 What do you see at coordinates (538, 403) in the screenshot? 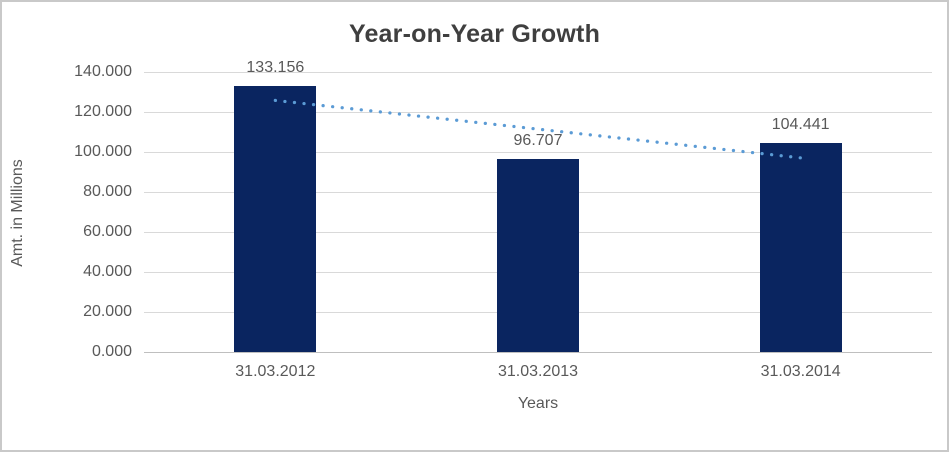
I see `x-axis-title: Years` at bounding box center [538, 403].